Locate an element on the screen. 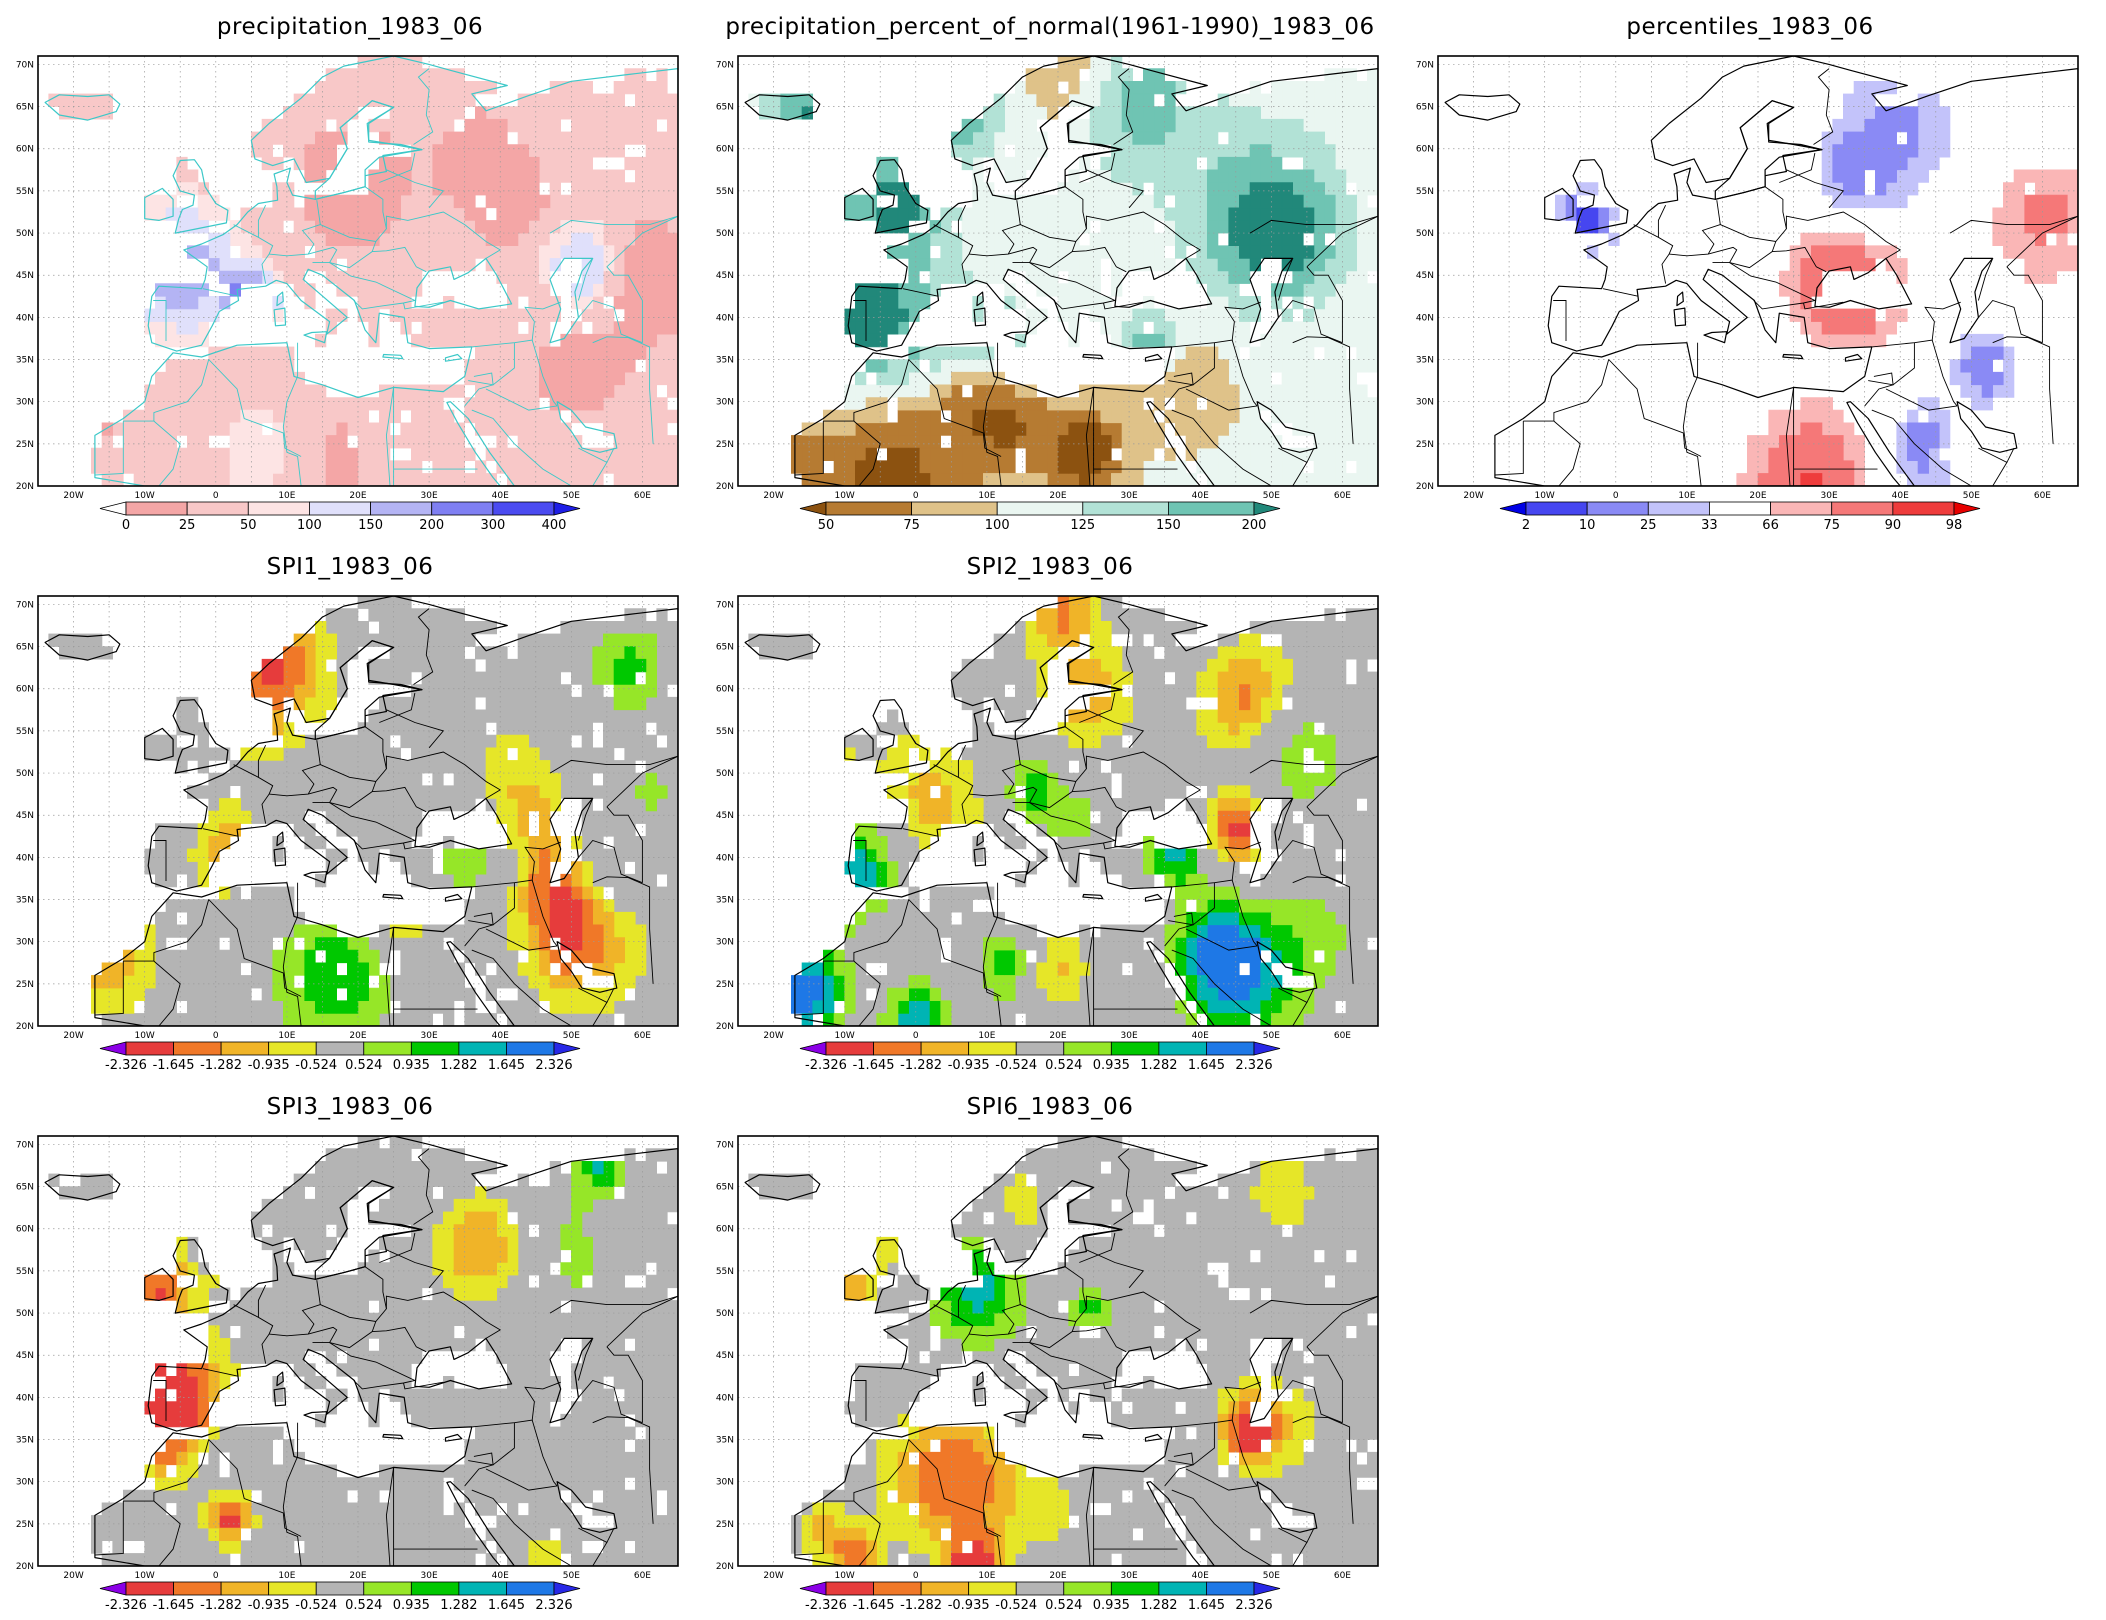 The image size is (2106, 1620). colorbar-label: 300 is located at coordinates (492, 525).